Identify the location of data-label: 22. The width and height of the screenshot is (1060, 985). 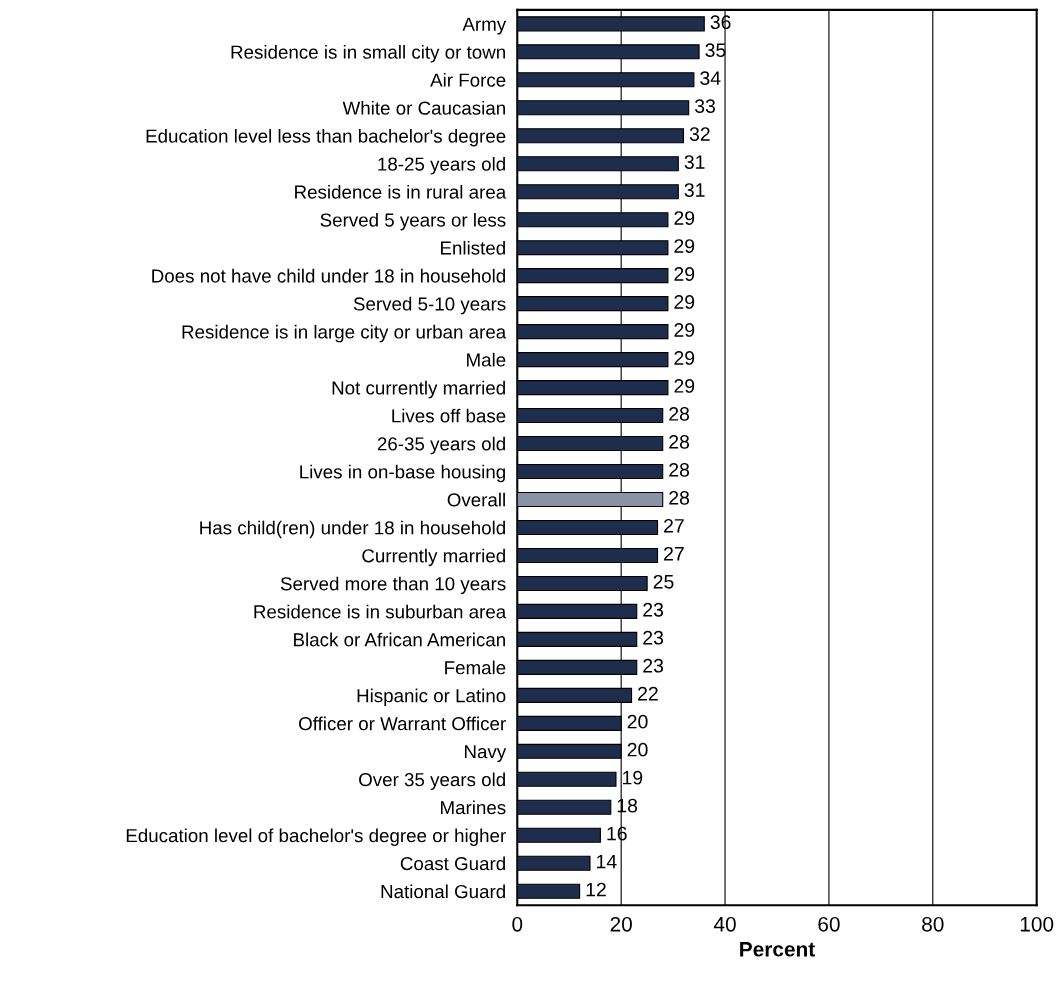
(648, 693).